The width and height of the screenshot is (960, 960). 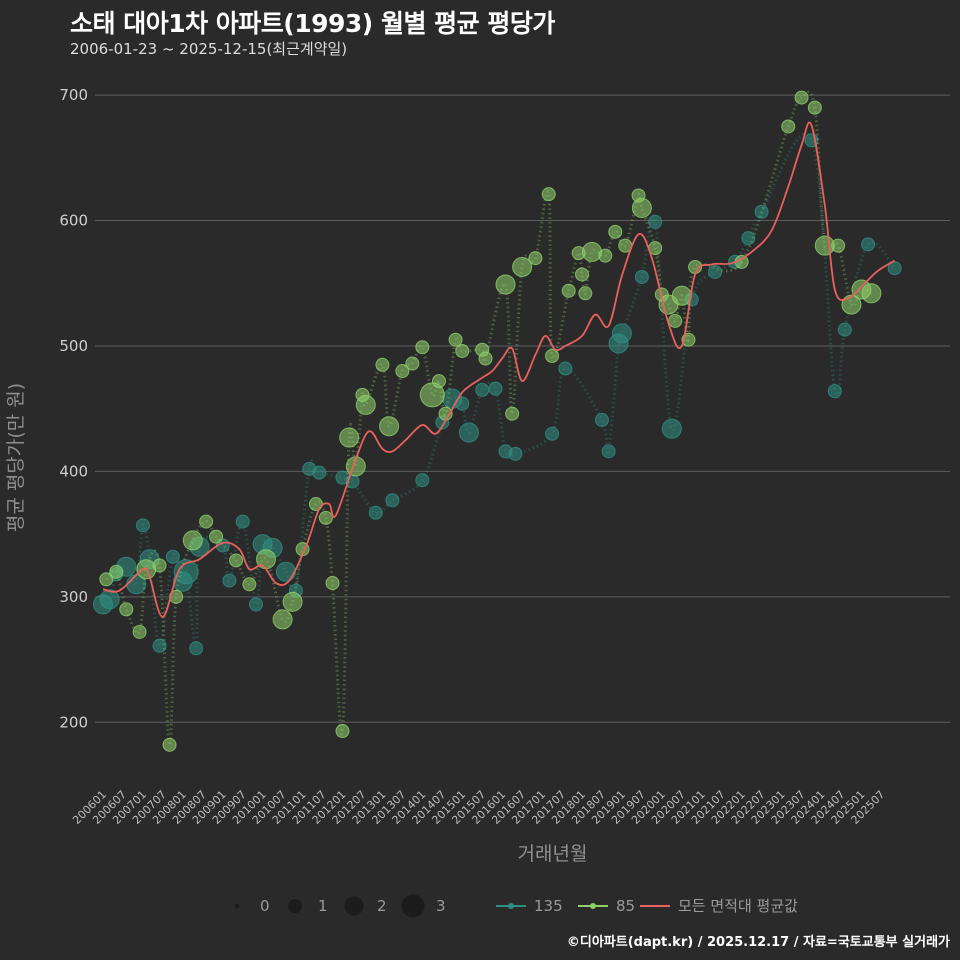 What do you see at coordinates (553, 854) in the screenshot?
I see `x-axis-label: 거래년월` at bounding box center [553, 854].